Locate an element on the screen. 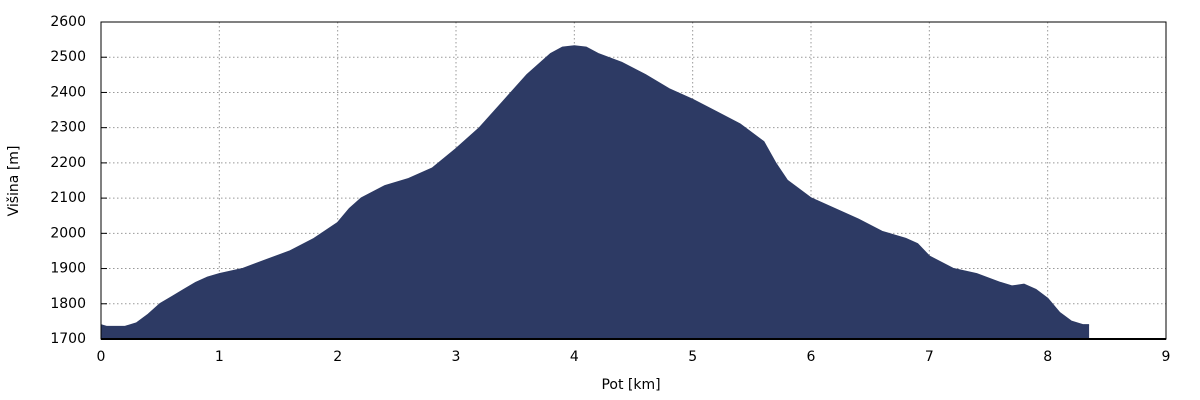 This screenshot has width=1200, height=400. y-tick-label: 2300 is located at coordinates (68, 128).